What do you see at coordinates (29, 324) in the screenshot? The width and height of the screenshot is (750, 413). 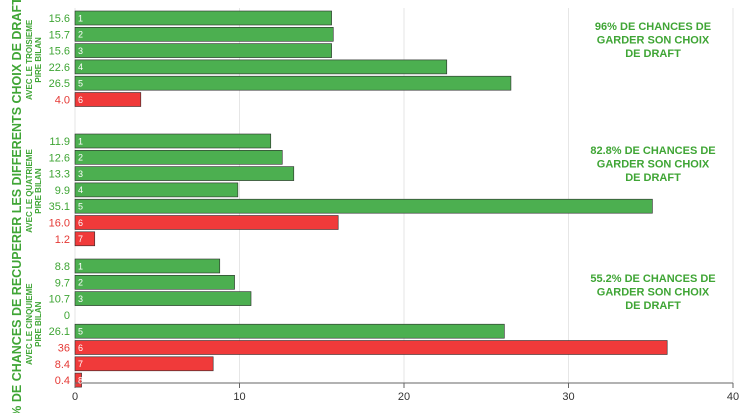 I see `group-label-line: AVEC LE CINQUIEME` at bounding box center [29, 324].